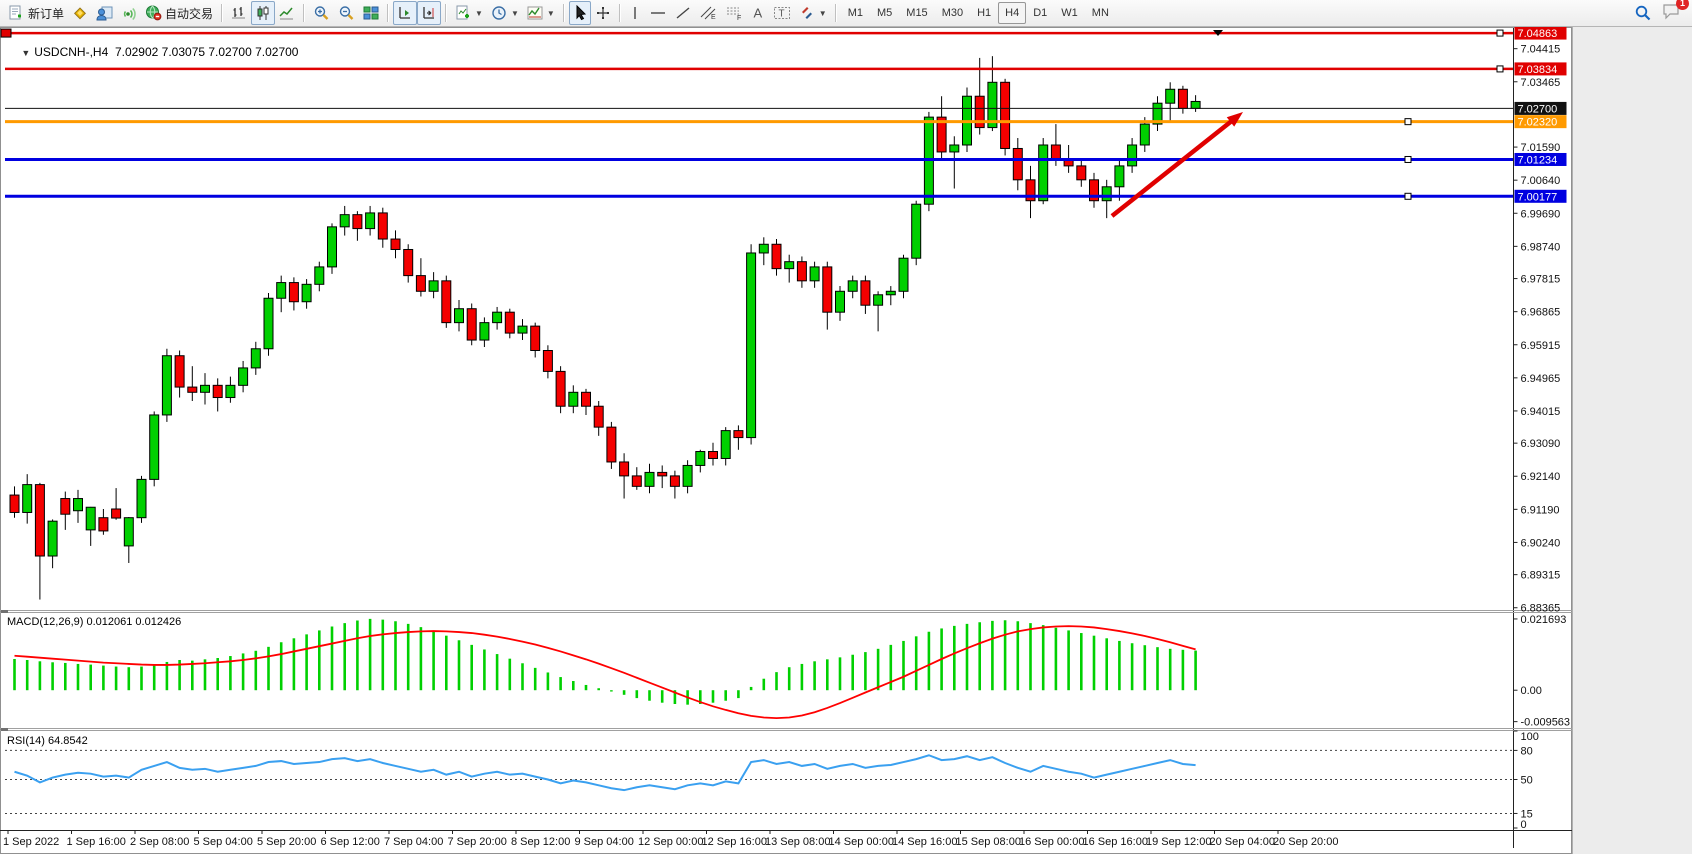 This screenshot has height=854, width=1692. What do you see at coordinates (708, 13) in the screenshot?
I see `channel-button: E` at bounding box center [708, 13].